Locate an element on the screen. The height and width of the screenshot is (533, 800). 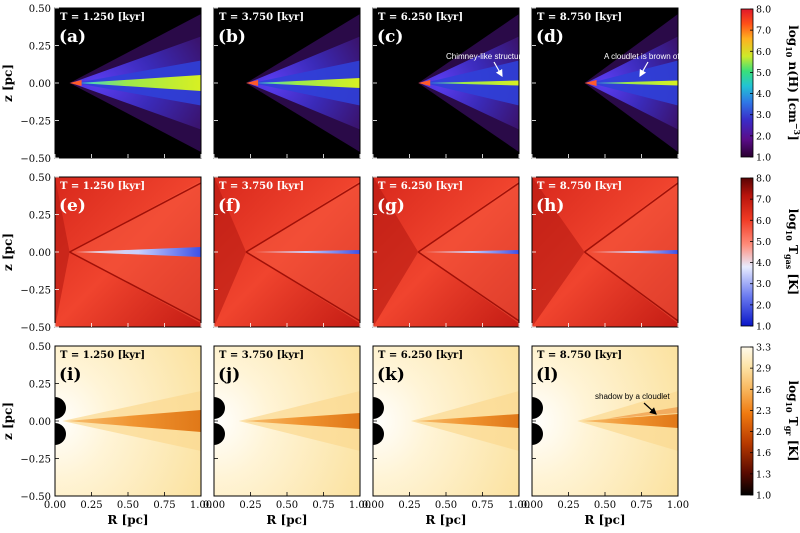
annotation-chimney: Chimney-like structures is located at coordinates (488, 56).